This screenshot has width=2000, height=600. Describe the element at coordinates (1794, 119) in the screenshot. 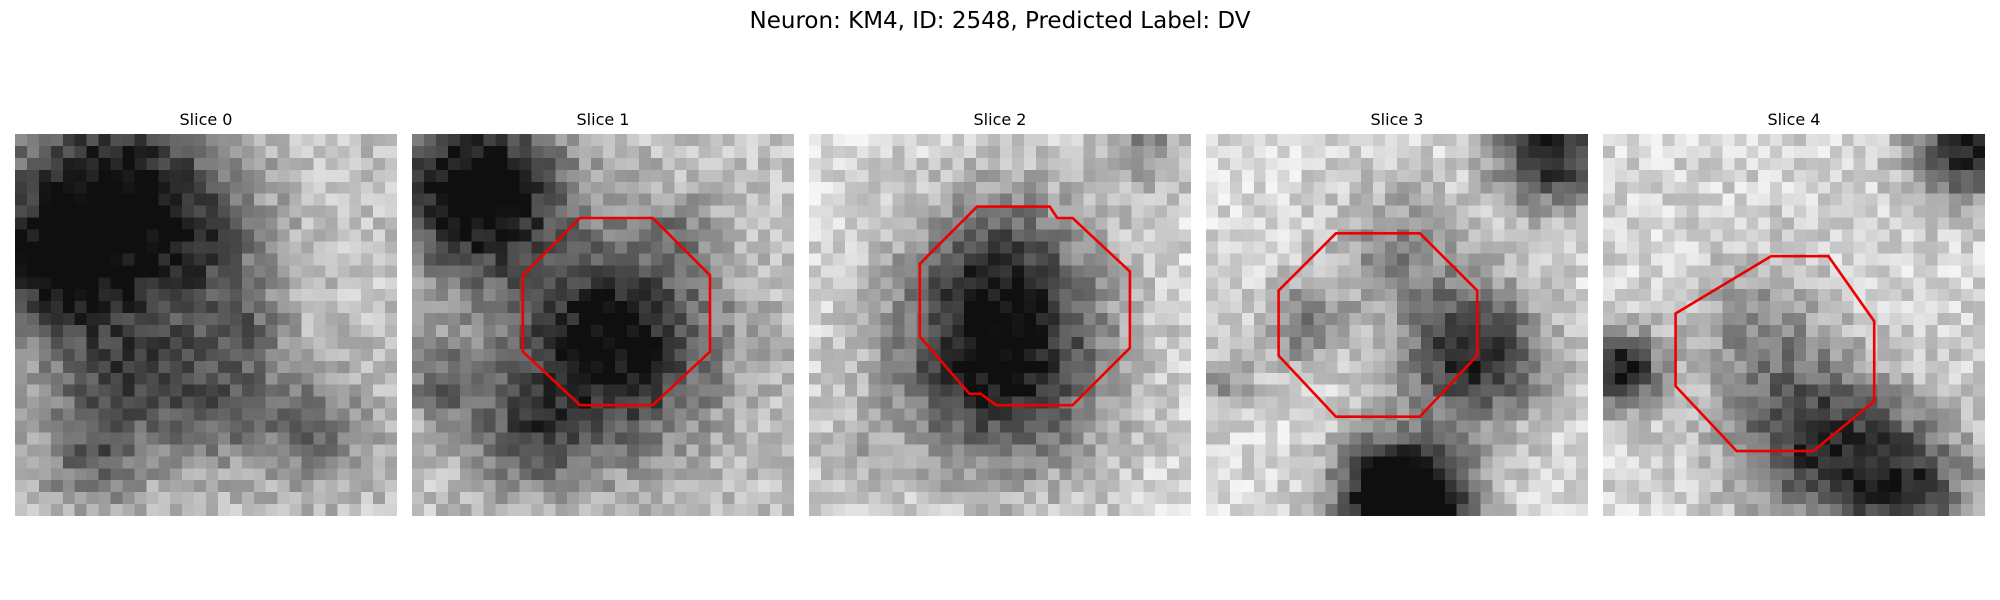

I see `slice-title: Slice 4` at that location.